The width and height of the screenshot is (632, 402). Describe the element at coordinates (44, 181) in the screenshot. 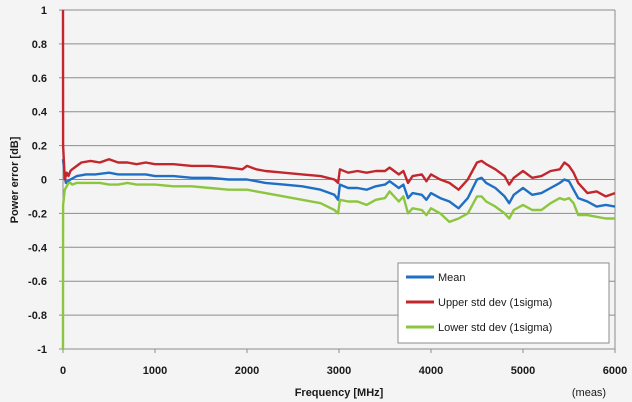

I see `y-tick-label: 0` at that location.